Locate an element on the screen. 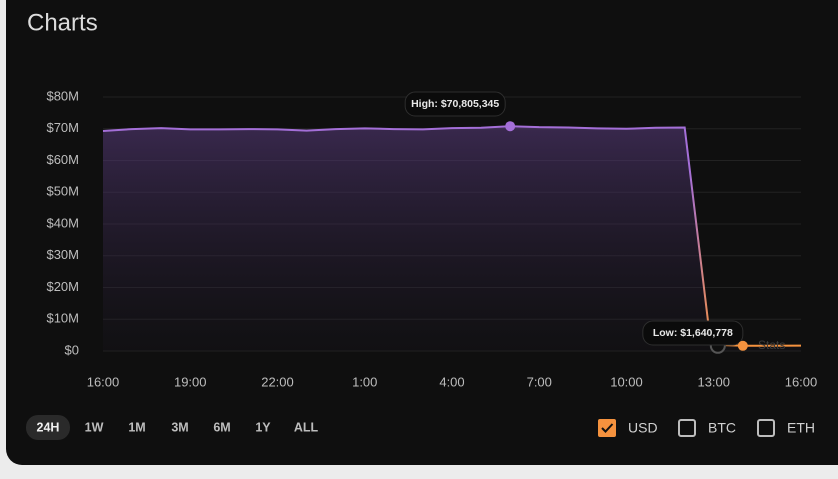 Image resolution: width=838 pixels, height=479 pixels. page-title: Charts is located at coordinates (62, 22).